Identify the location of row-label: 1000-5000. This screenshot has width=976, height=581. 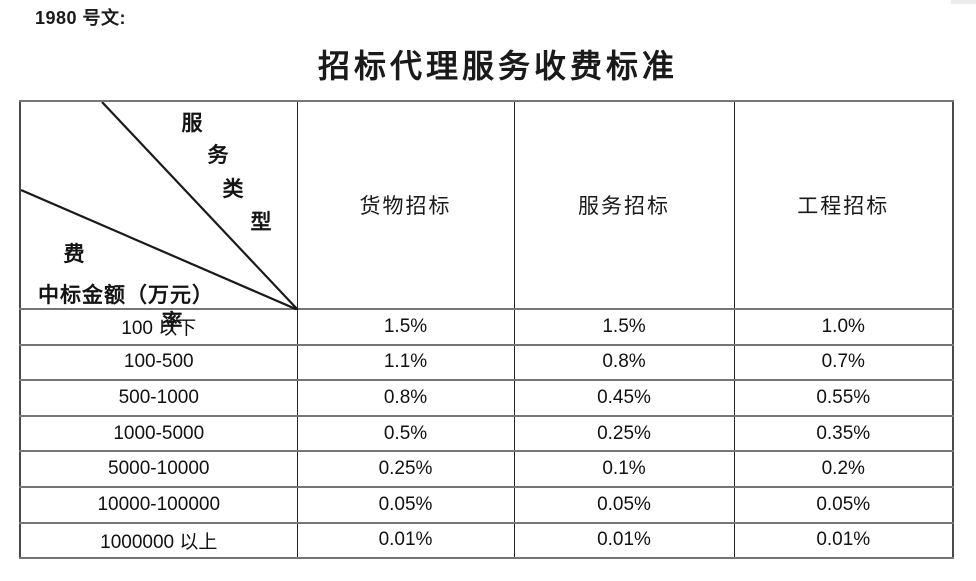
(158, 433).